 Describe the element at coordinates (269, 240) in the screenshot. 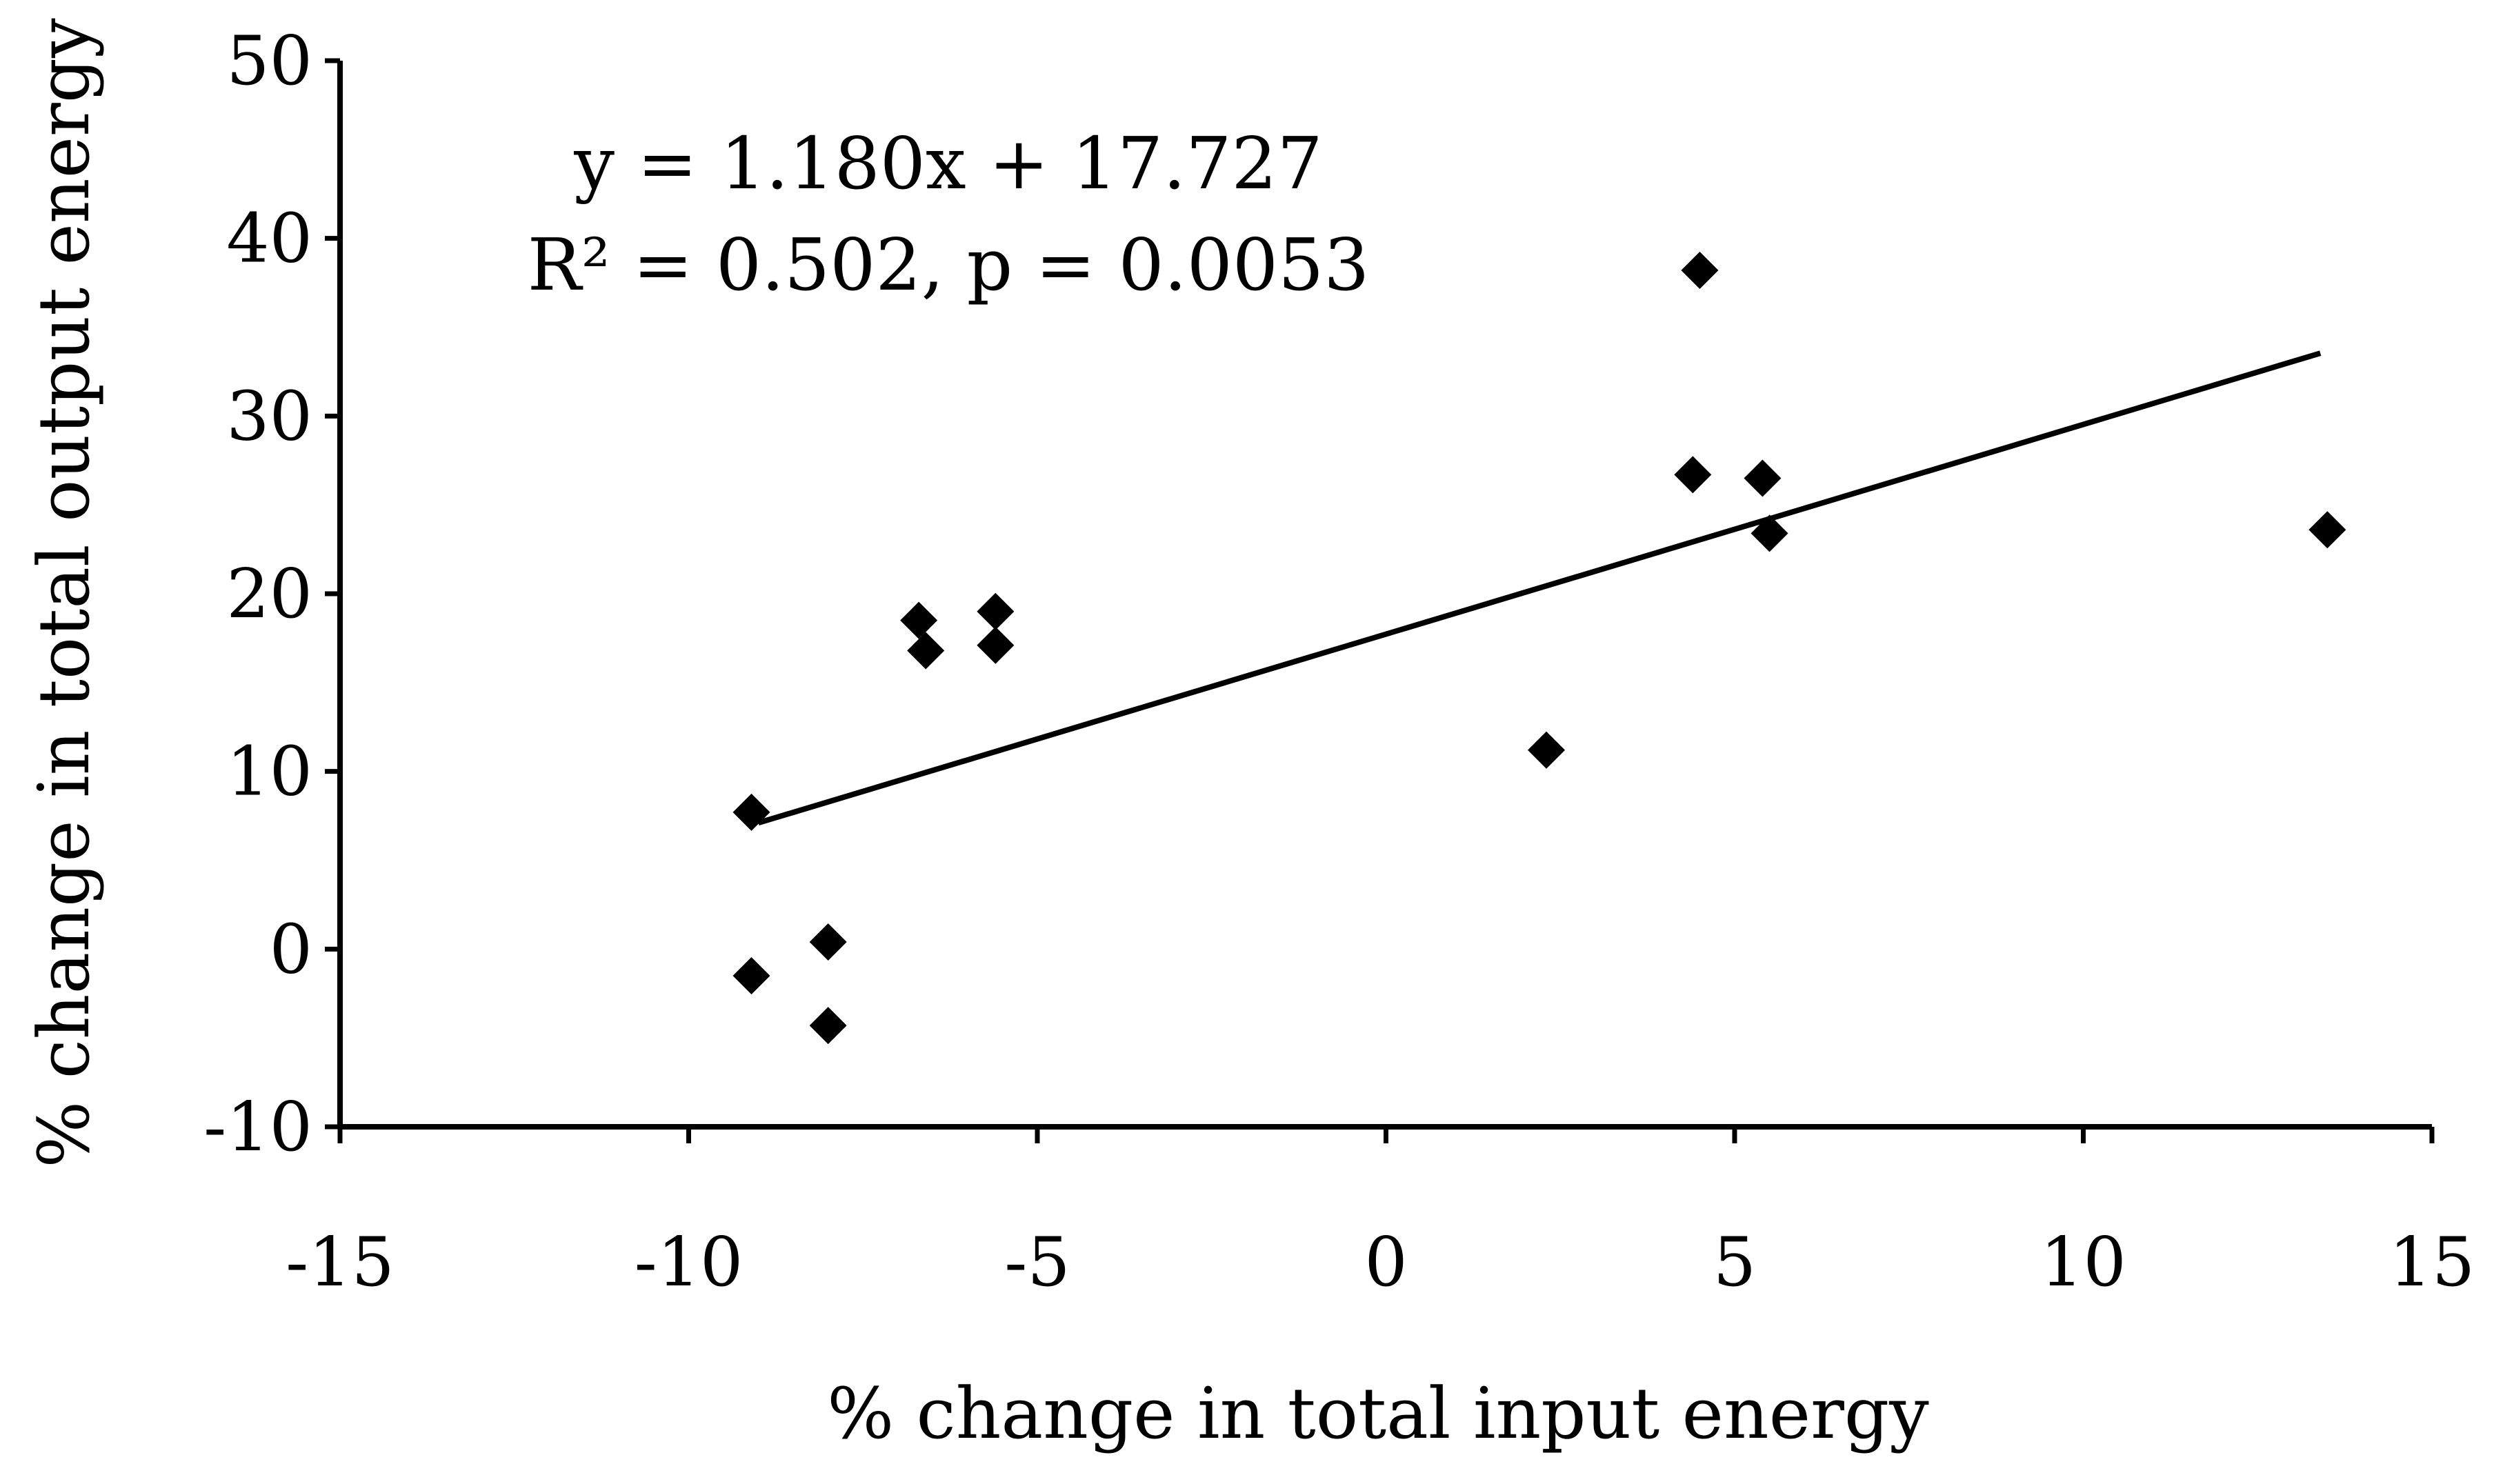

I see `y-tick-label: 40` at that location.